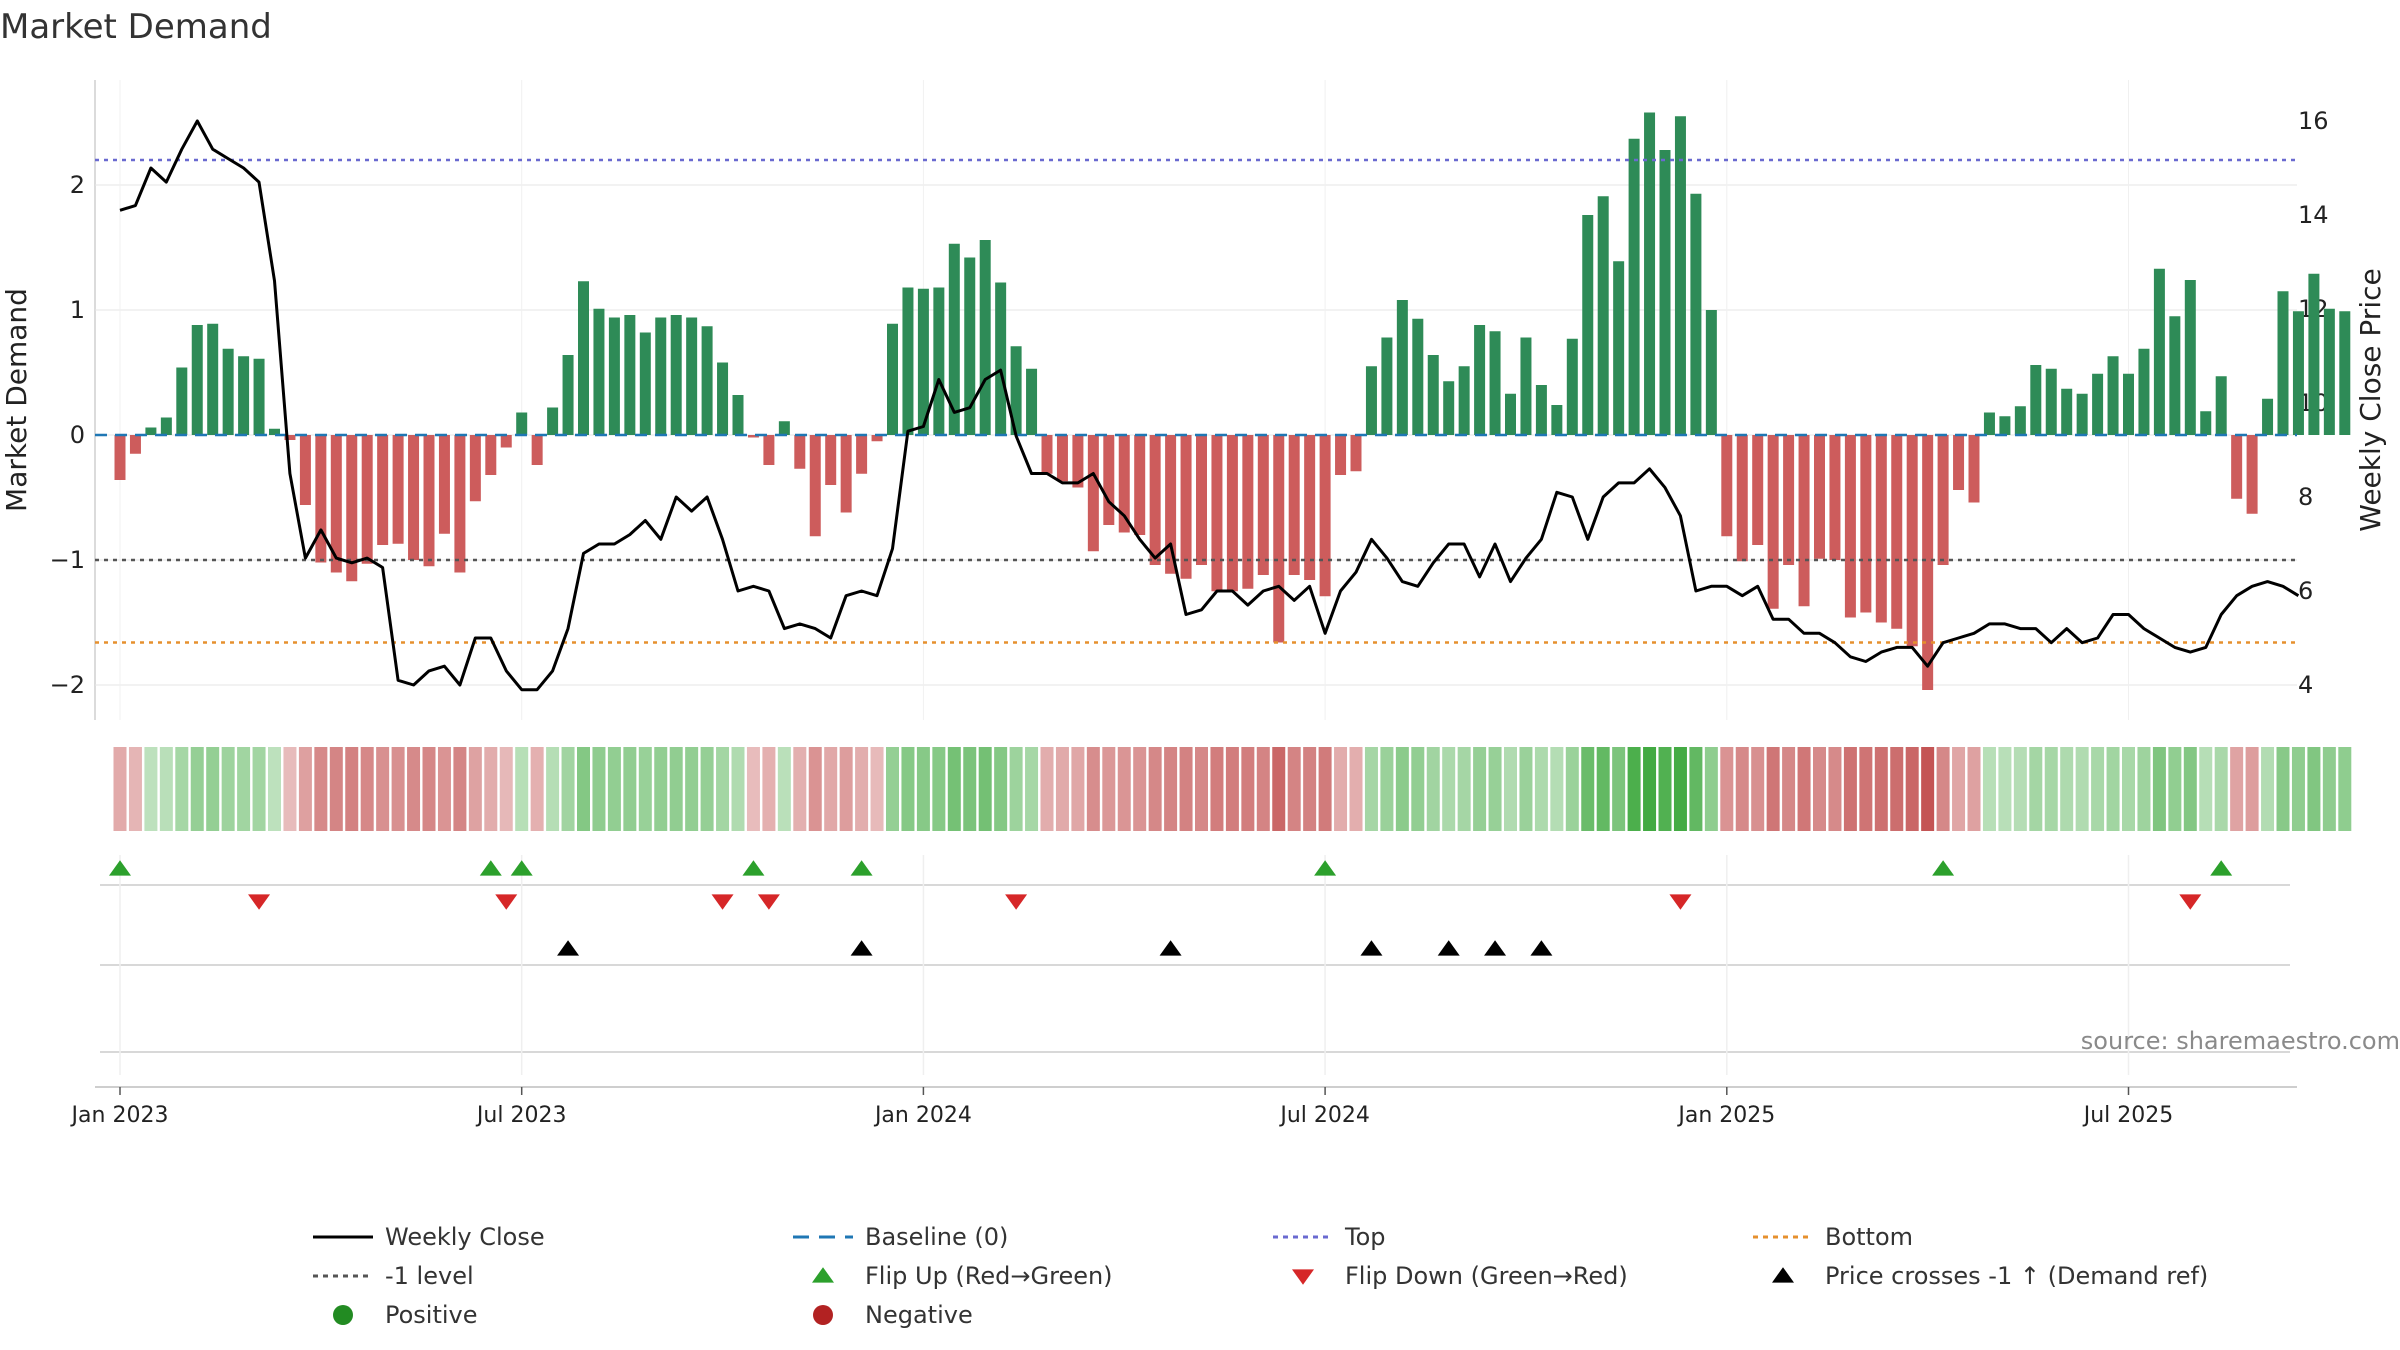  What do you see at coordinates (922, 1115) in the screenshot?
I see `x-tick-label: Jan 2024` at bounding box center [922, 1115].